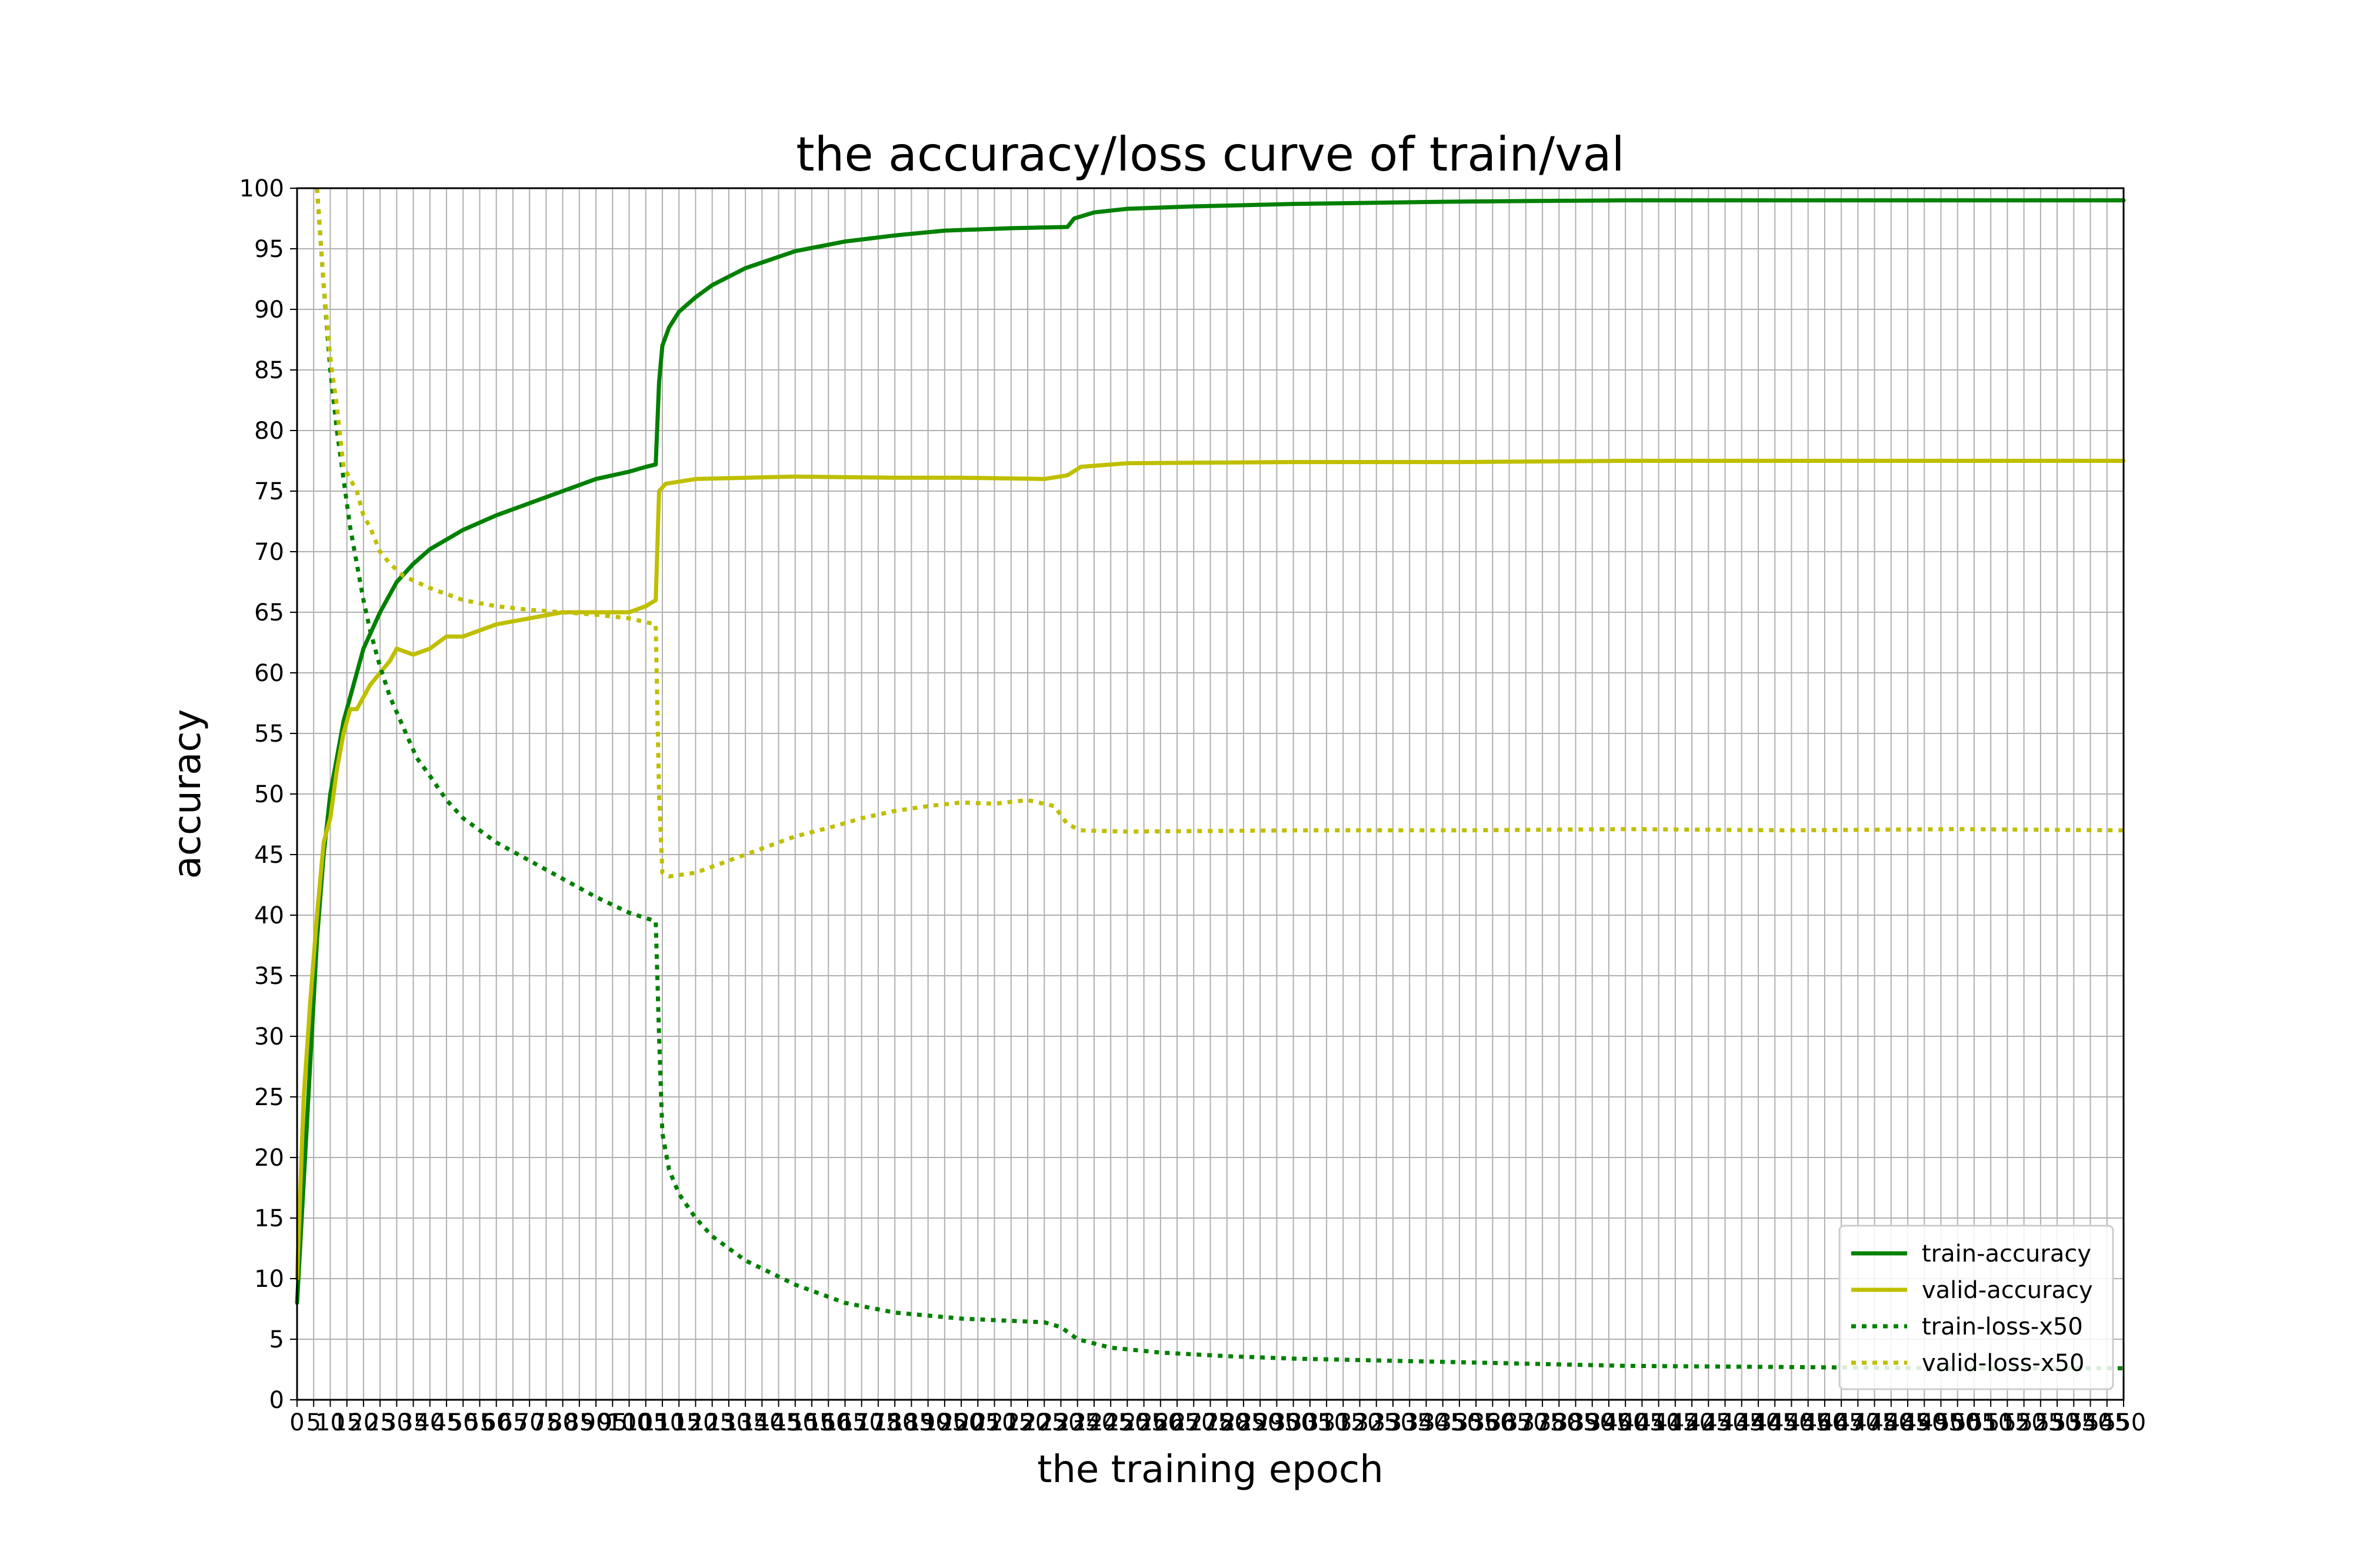 The width and height of the screenshot is (2353, 1568). What do you see at coordinates (1443, 1422) in the screenshot?
I see `x-tick-label: 345` at bounding box center [1443, 1422].